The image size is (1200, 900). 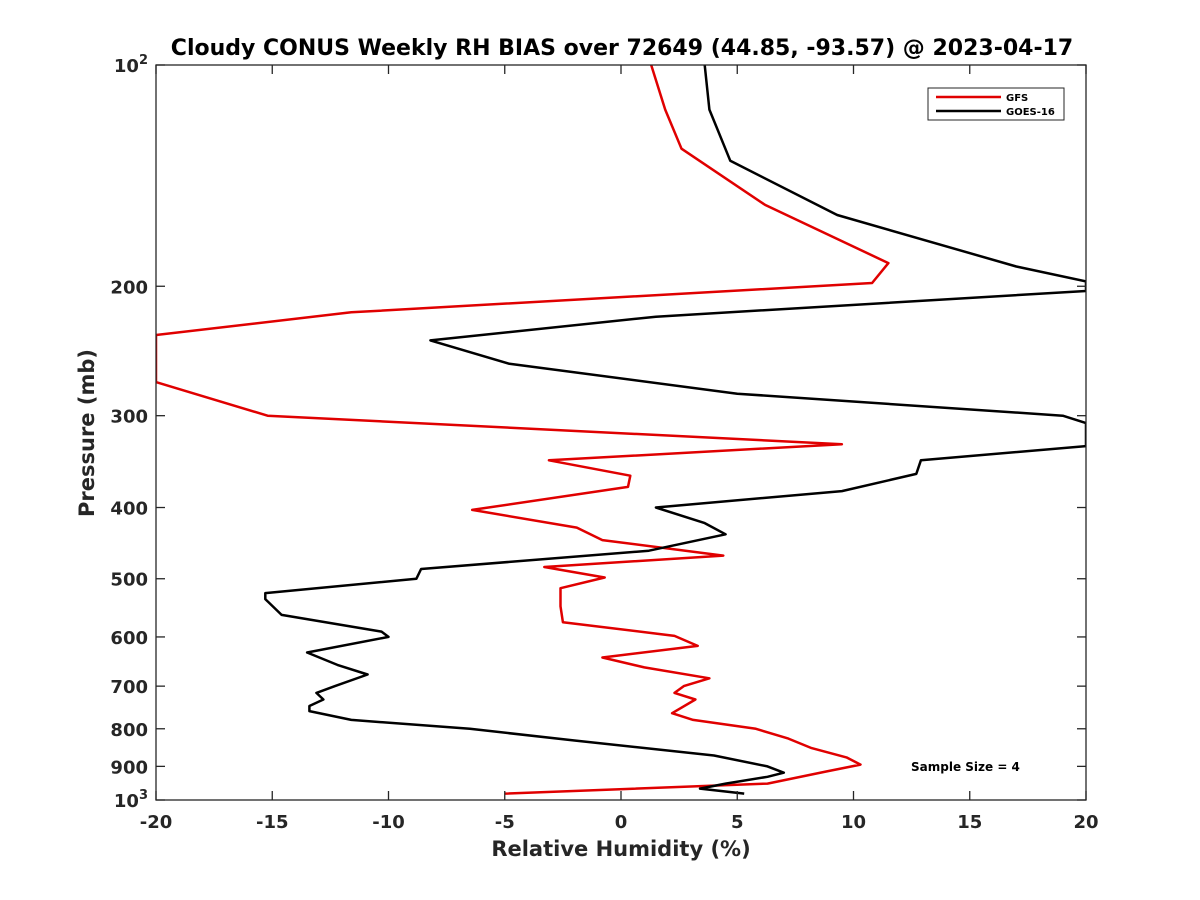 I want to click on y-tick-label: 200, so click(x=129, y=287).